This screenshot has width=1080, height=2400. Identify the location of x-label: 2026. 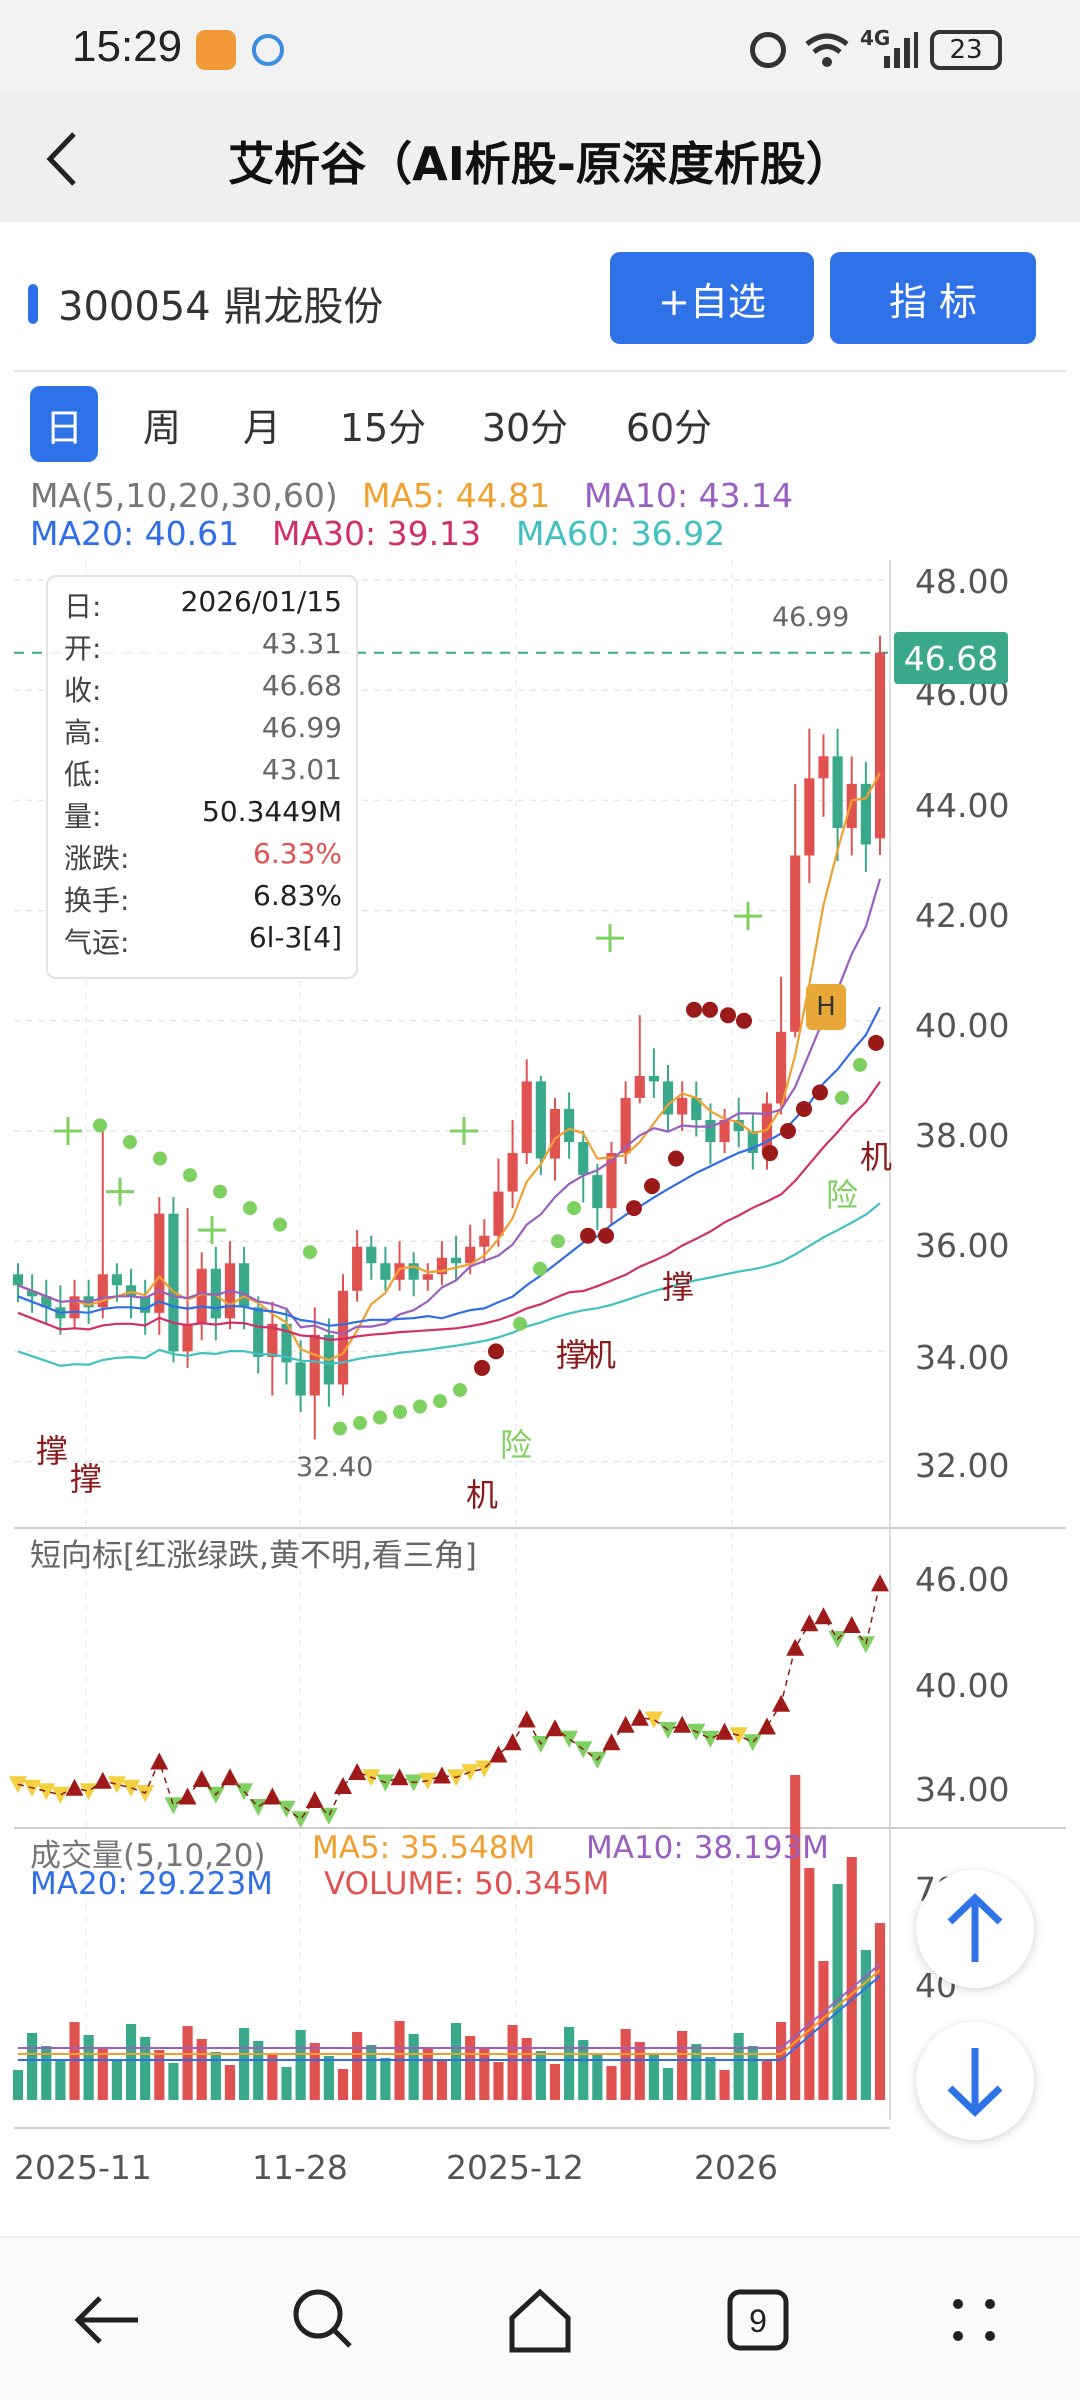
(736, 2167).